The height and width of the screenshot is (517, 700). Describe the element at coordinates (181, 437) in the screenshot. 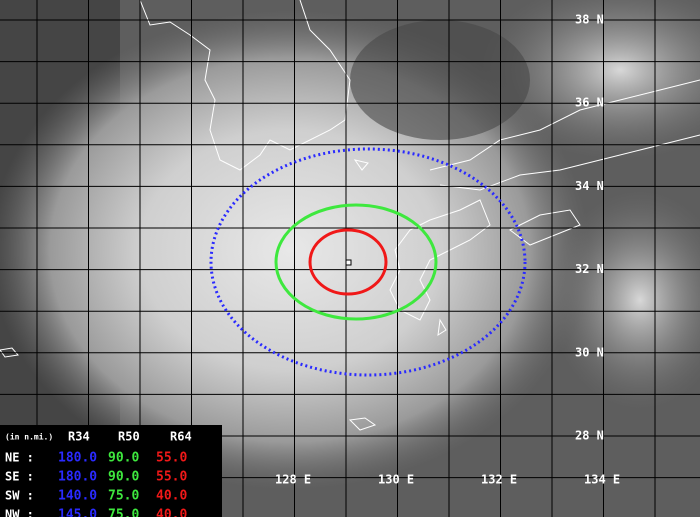

I see `column-header: R64` at that location.